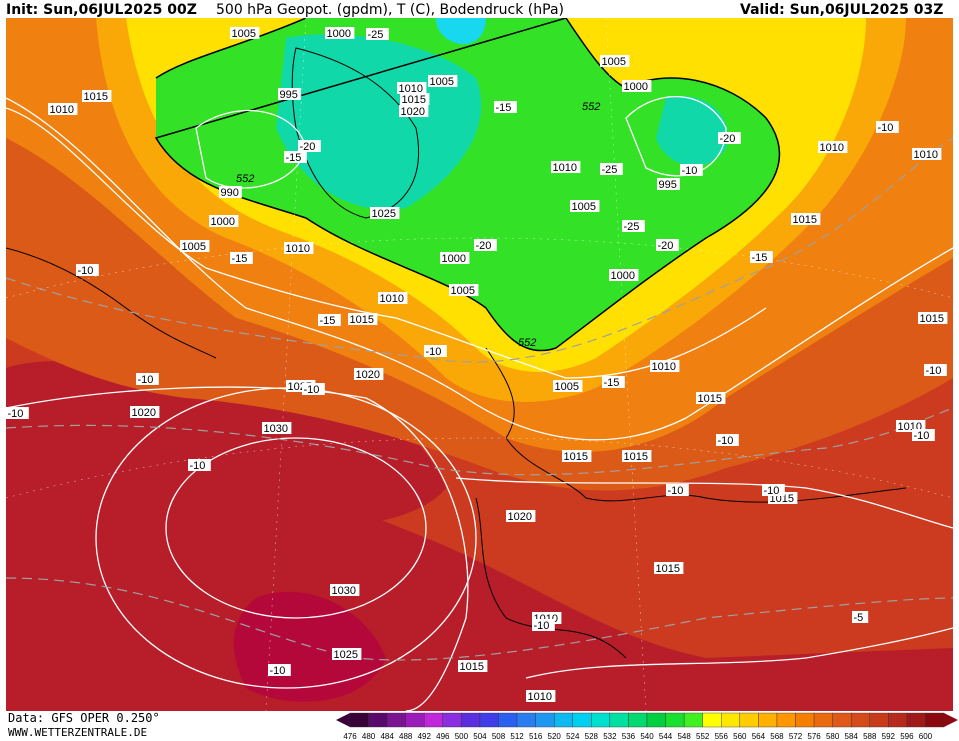  Describe the element at coordinates (384, 214) in the screenshot. I see `svg-text: 1025` at that location.